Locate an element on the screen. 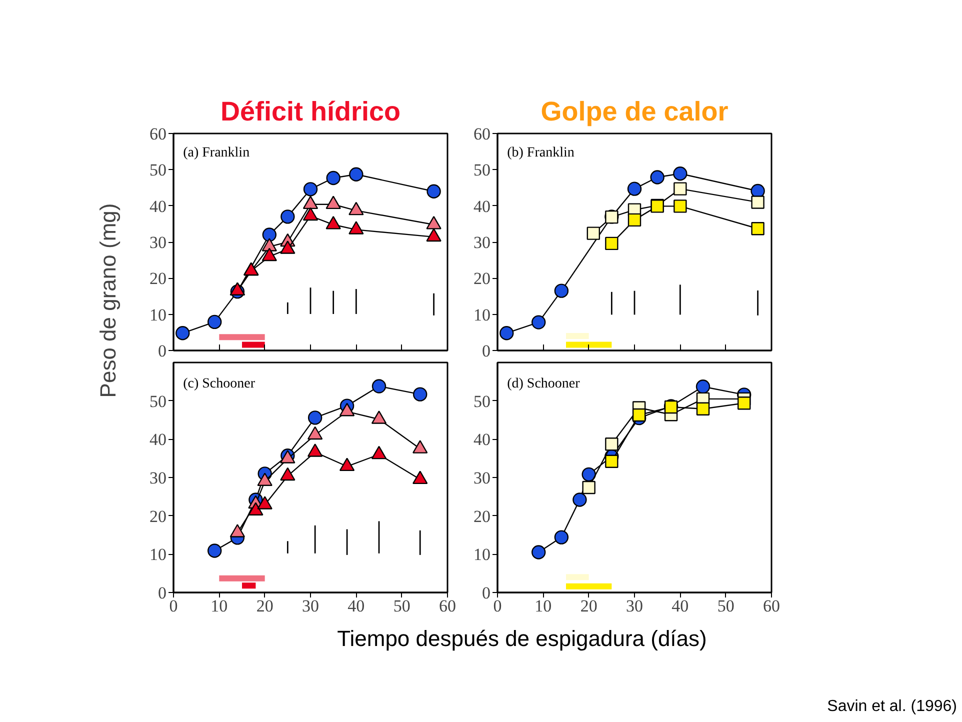 The image size is (962, 722). annotation: (c) Schooner is located at coordinates (219, 384).